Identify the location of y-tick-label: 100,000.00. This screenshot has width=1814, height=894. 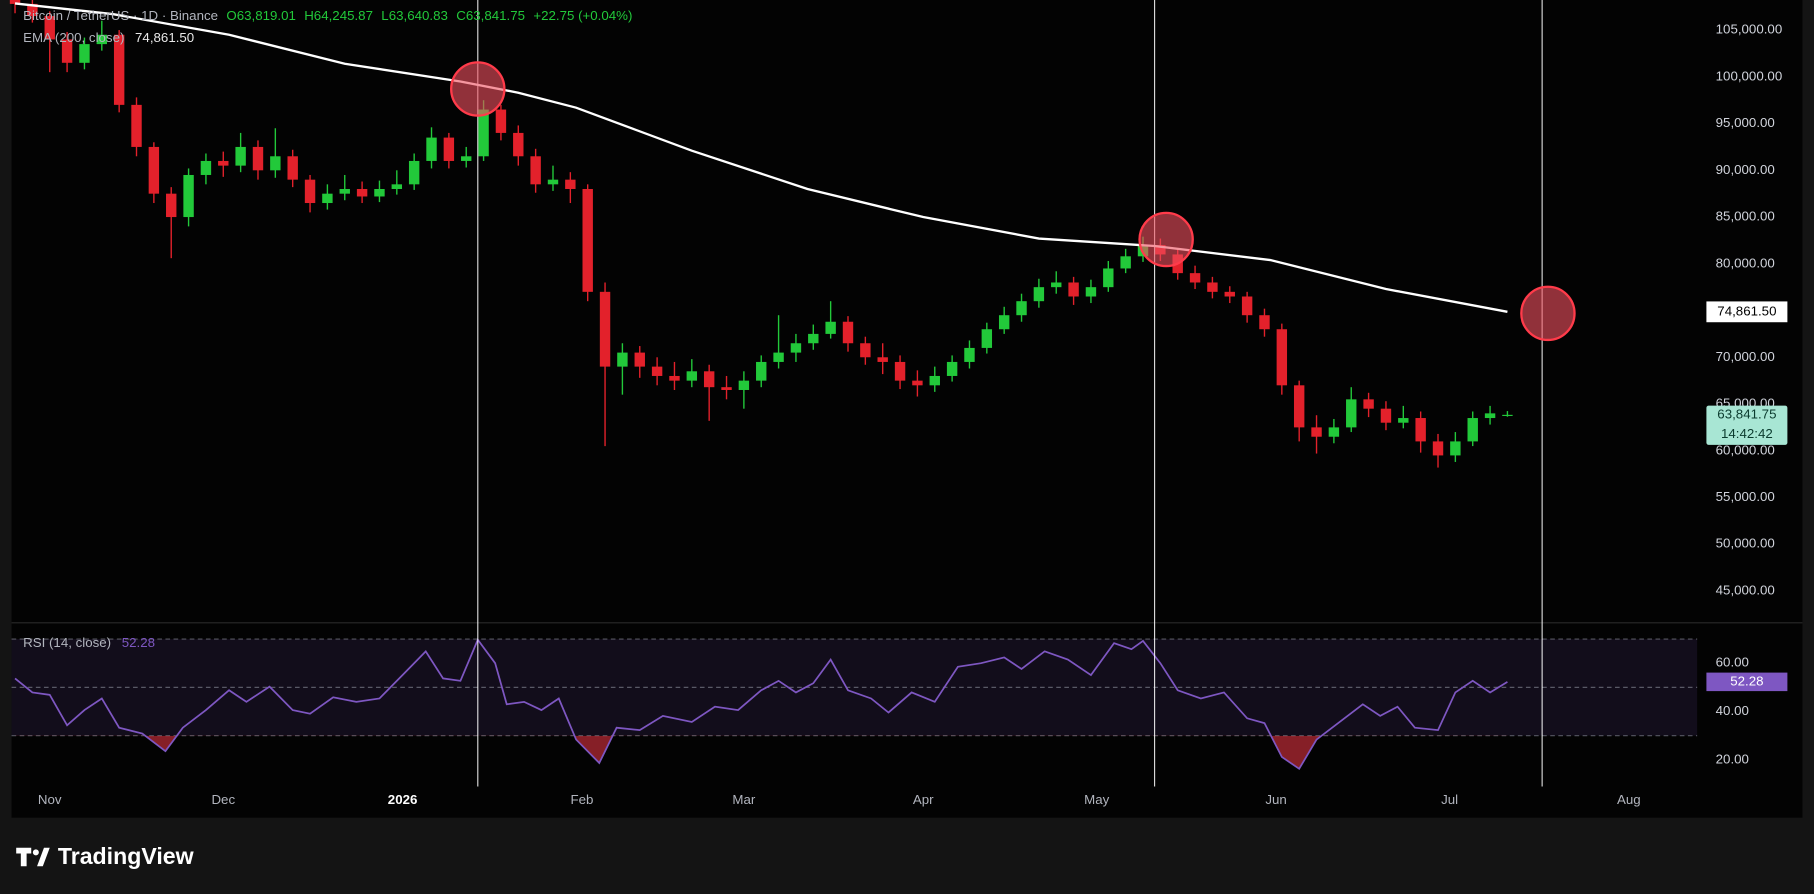
(1749, 75).